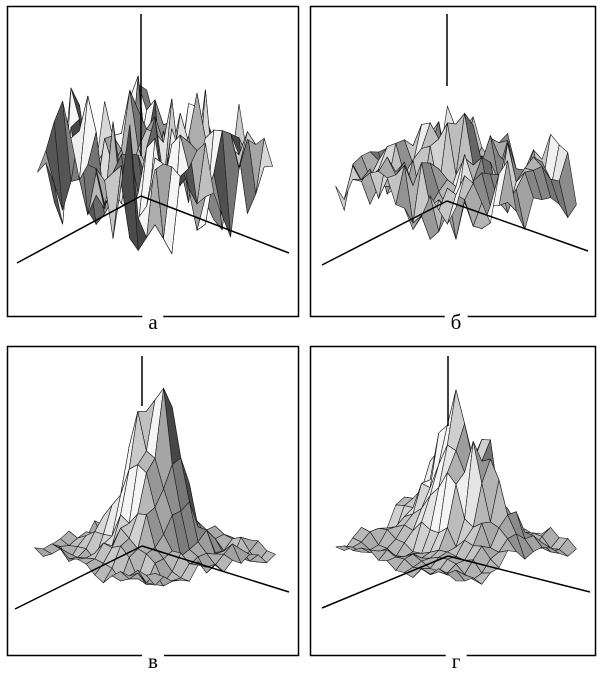 This screenshot has width=598, height=675. What do you see at coordinates (456, 322) in the screenshot?
I see `panel-label-b: б` at bounding box center [456, 322].